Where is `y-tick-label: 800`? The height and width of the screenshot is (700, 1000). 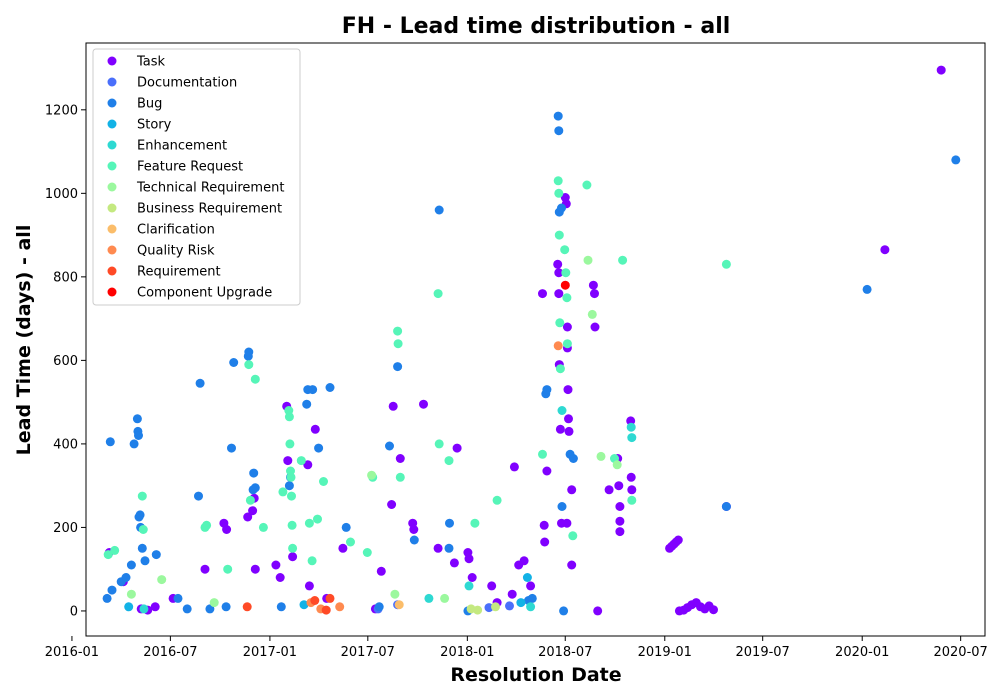
y-tick-label: 800 is located at coordinates (65, 277).